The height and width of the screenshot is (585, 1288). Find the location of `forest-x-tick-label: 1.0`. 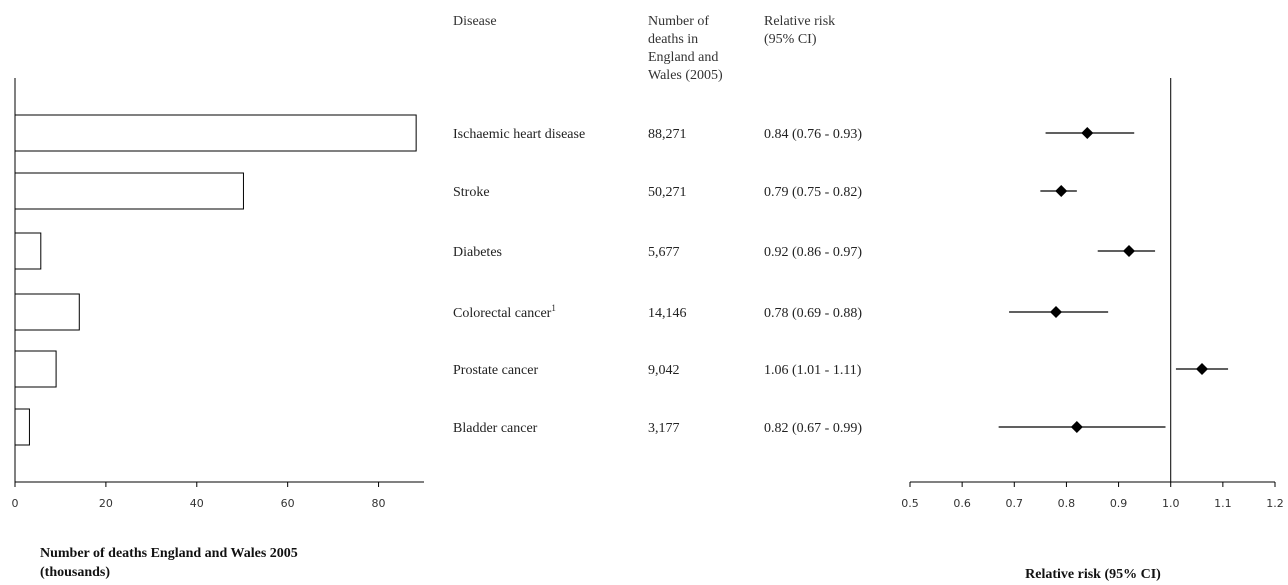

forest-x-tick-label: 1.0 is located at coordinates (1171, 503).